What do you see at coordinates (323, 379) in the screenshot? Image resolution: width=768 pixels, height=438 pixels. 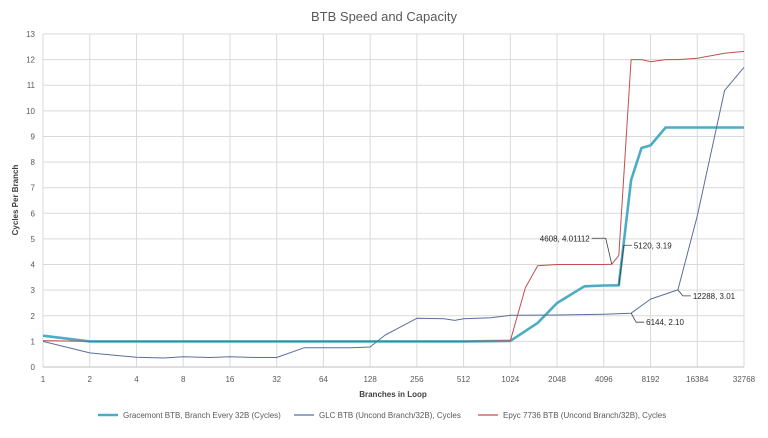 I see `x-tick-label: 64` at bounding box center [323, 379].